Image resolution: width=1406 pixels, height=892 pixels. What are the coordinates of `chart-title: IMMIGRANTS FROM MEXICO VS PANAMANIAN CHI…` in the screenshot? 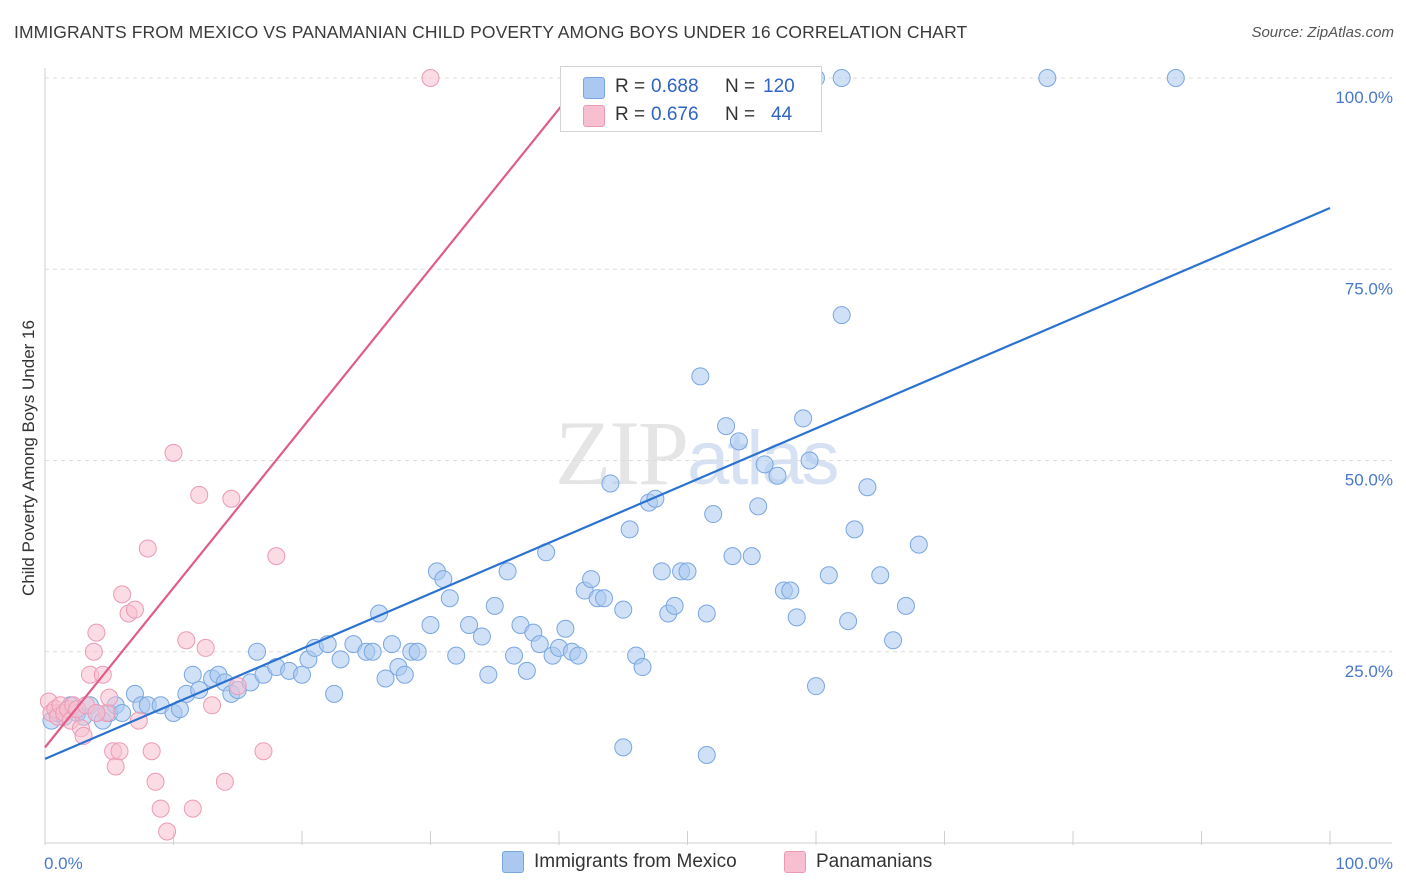 It's located at (491, 32).